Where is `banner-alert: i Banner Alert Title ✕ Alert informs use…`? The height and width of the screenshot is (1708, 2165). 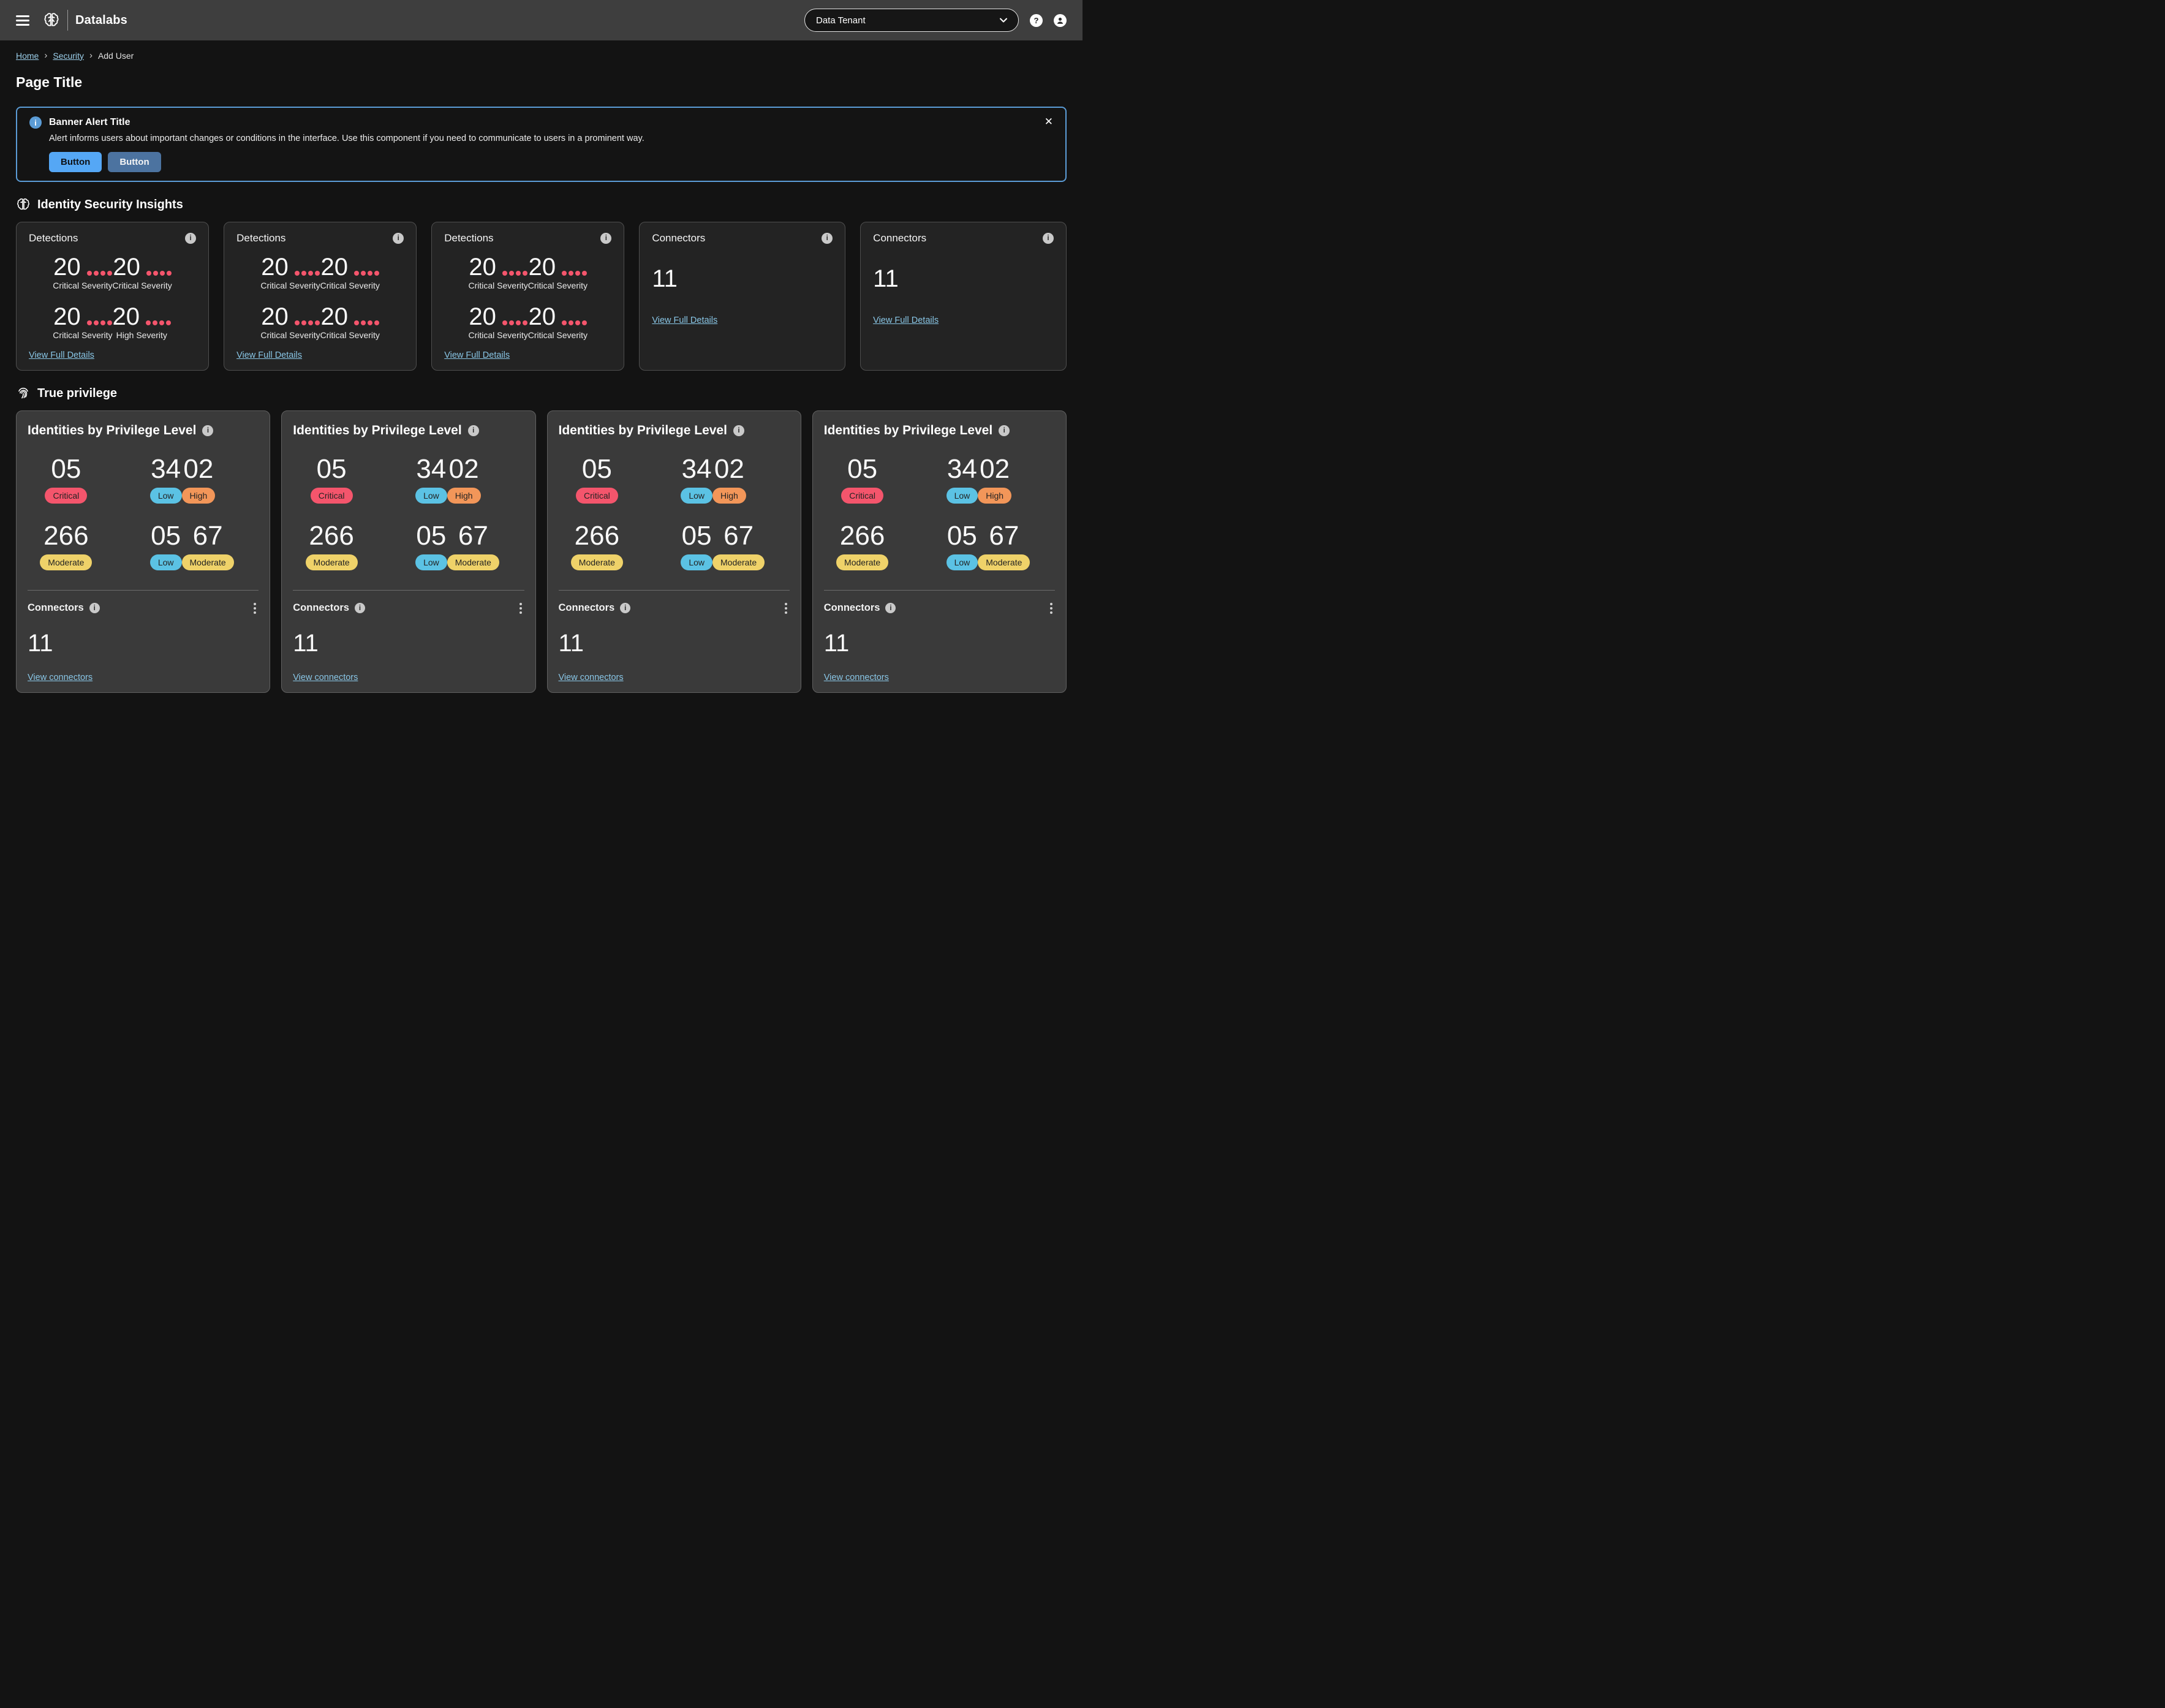
banner-alert: i Banner Alert Title ✕ Alert informs use… is located at coordinates (541, 145).